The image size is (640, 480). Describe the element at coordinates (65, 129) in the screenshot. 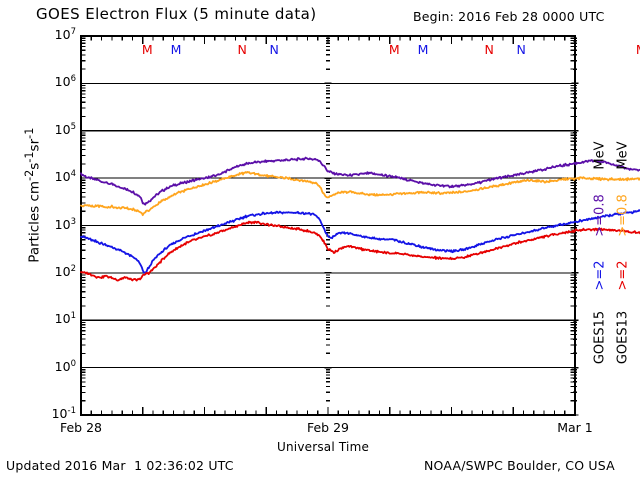

I see `y-tick-label-1e5: 10⁵` at that location.